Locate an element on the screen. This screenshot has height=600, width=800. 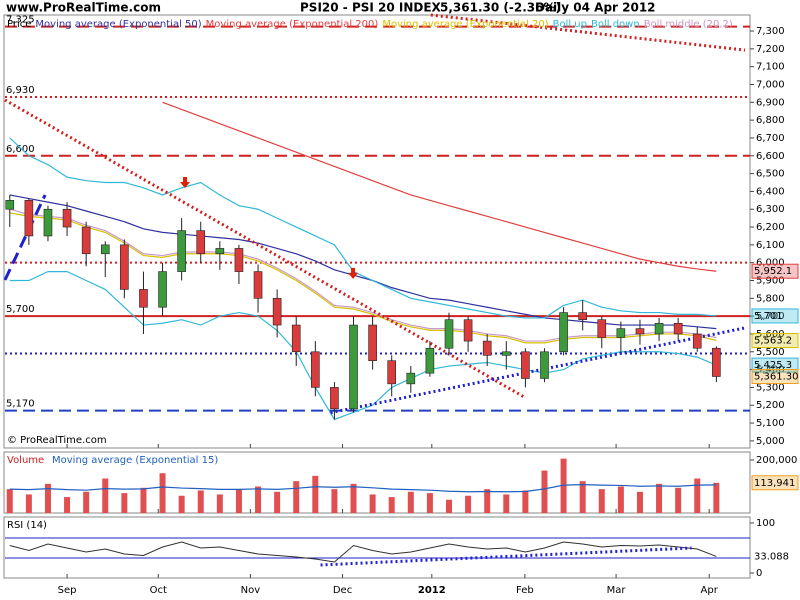
level-label: 5,700 is located at coordinates (20, 309).